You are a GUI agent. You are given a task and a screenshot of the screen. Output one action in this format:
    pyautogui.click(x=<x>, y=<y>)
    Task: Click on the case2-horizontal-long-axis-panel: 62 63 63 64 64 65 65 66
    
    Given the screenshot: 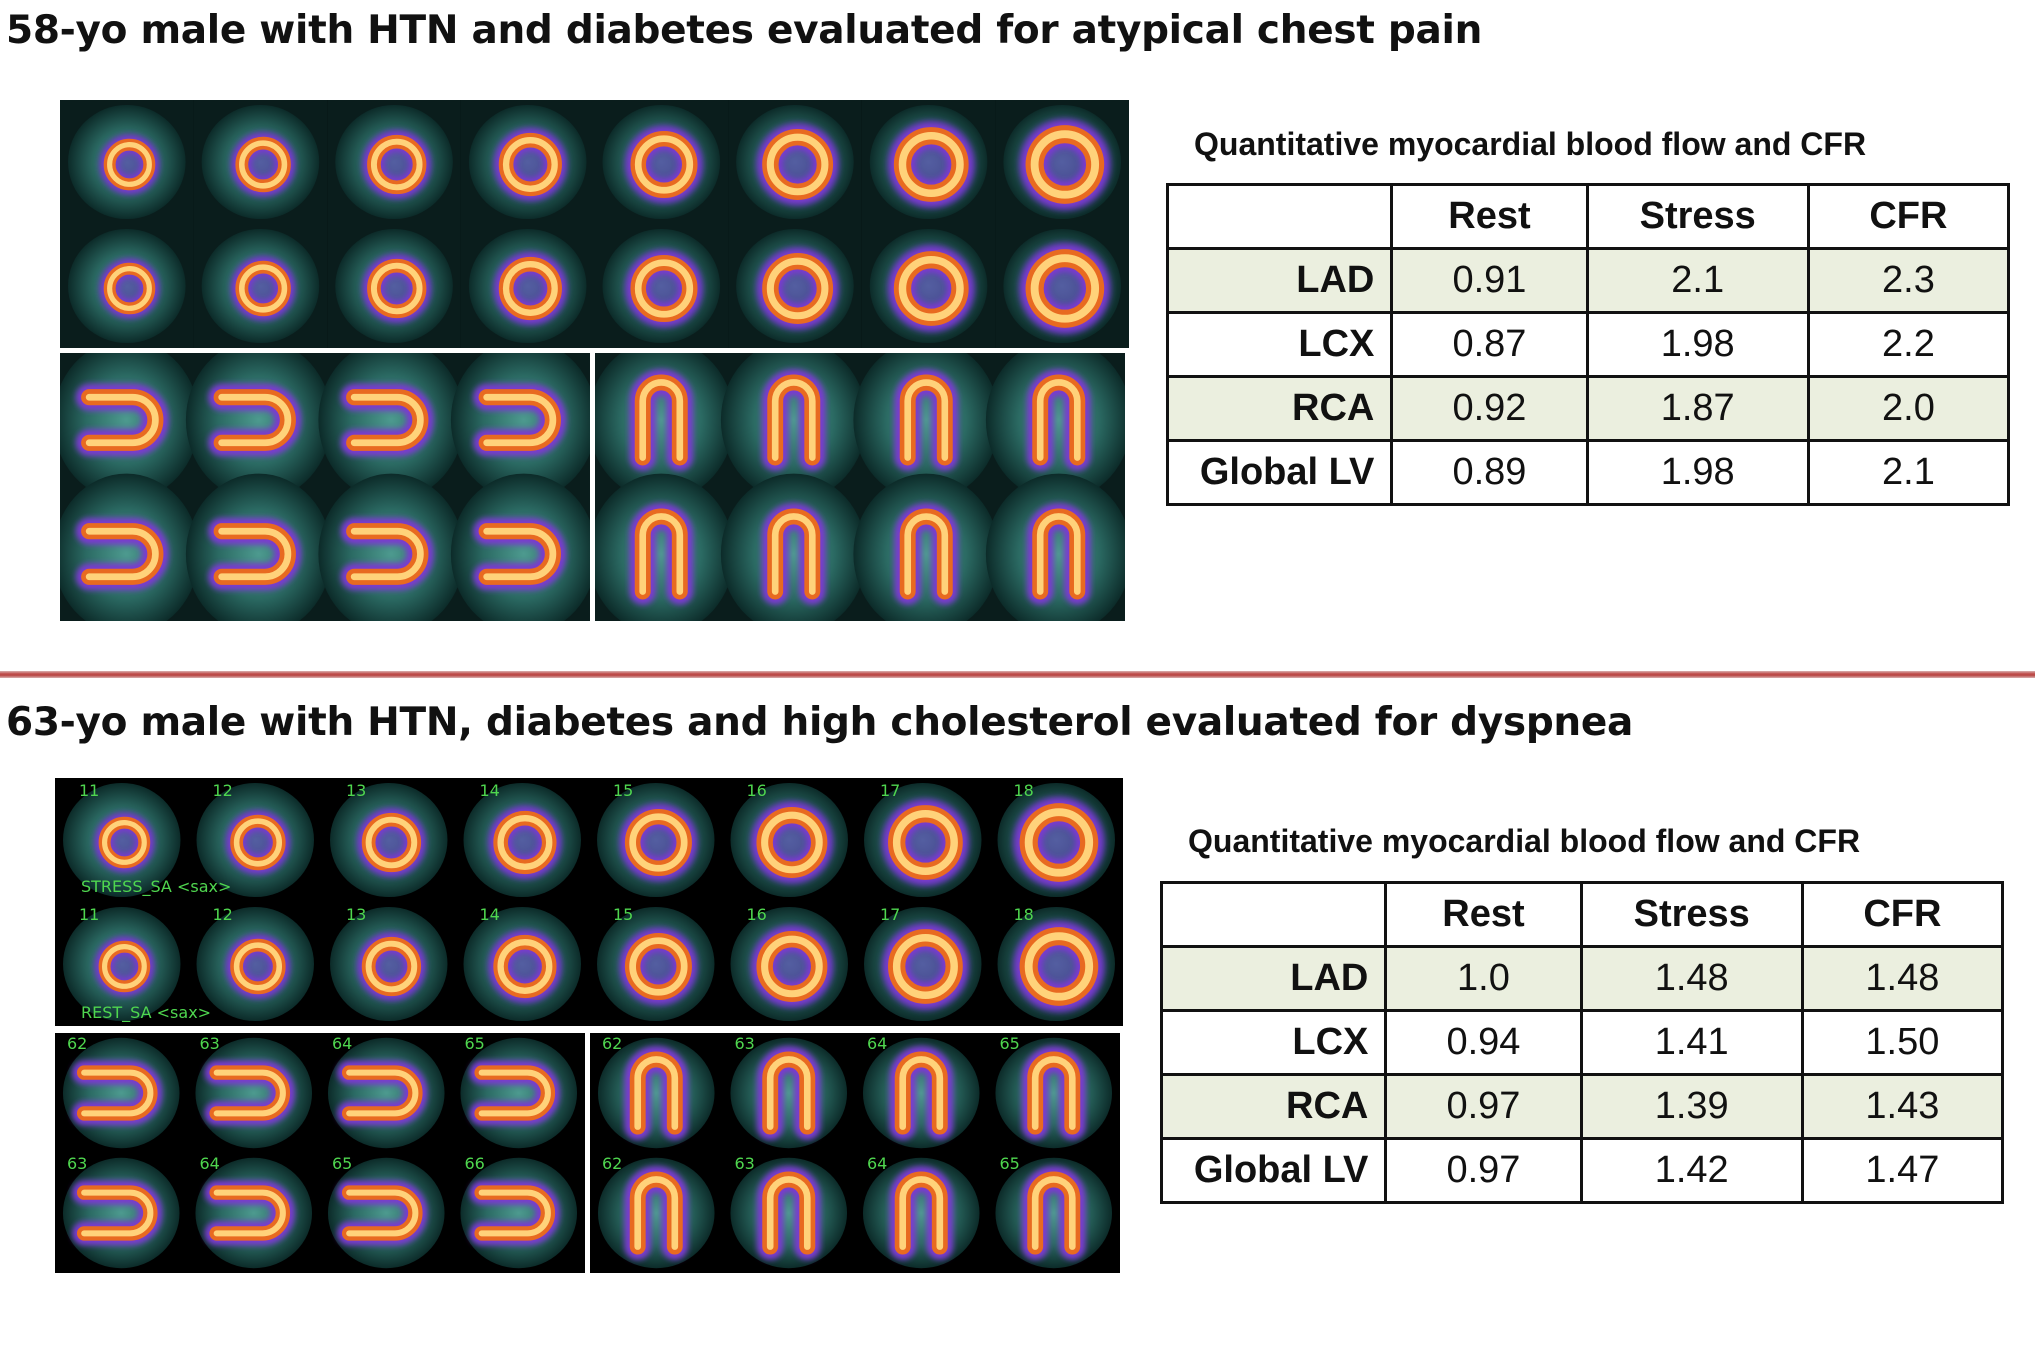 What is the action you would take?
    pyautogui.click(x=320, y=1153)
    